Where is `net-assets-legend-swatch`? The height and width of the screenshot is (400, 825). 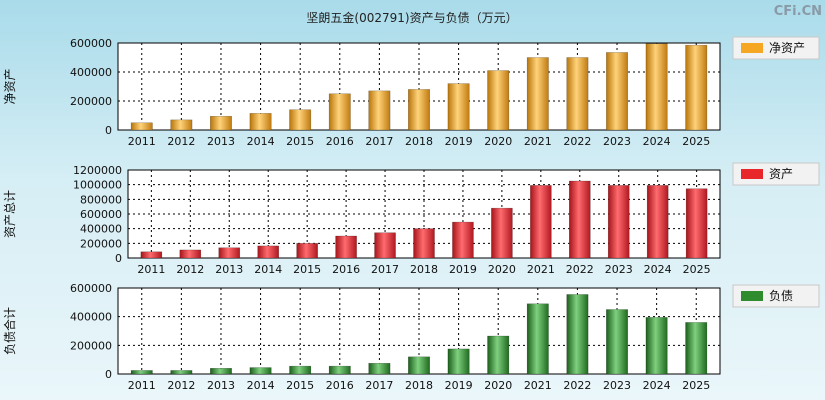 net-assets-legend-swatch is located at coordinates (752, 48).